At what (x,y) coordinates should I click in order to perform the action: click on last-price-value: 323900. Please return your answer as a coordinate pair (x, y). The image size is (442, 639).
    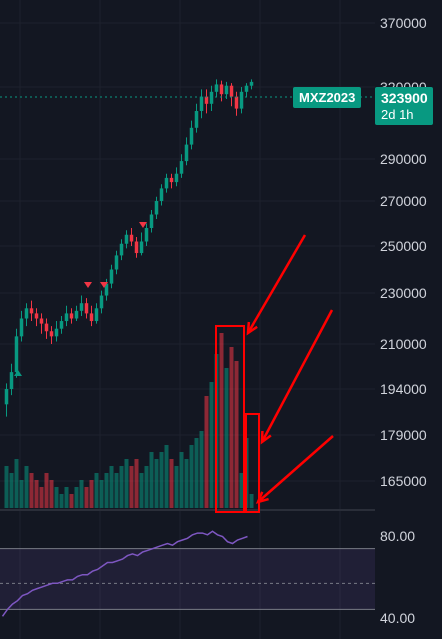
    Looking at the image, I should click on (404, 98).